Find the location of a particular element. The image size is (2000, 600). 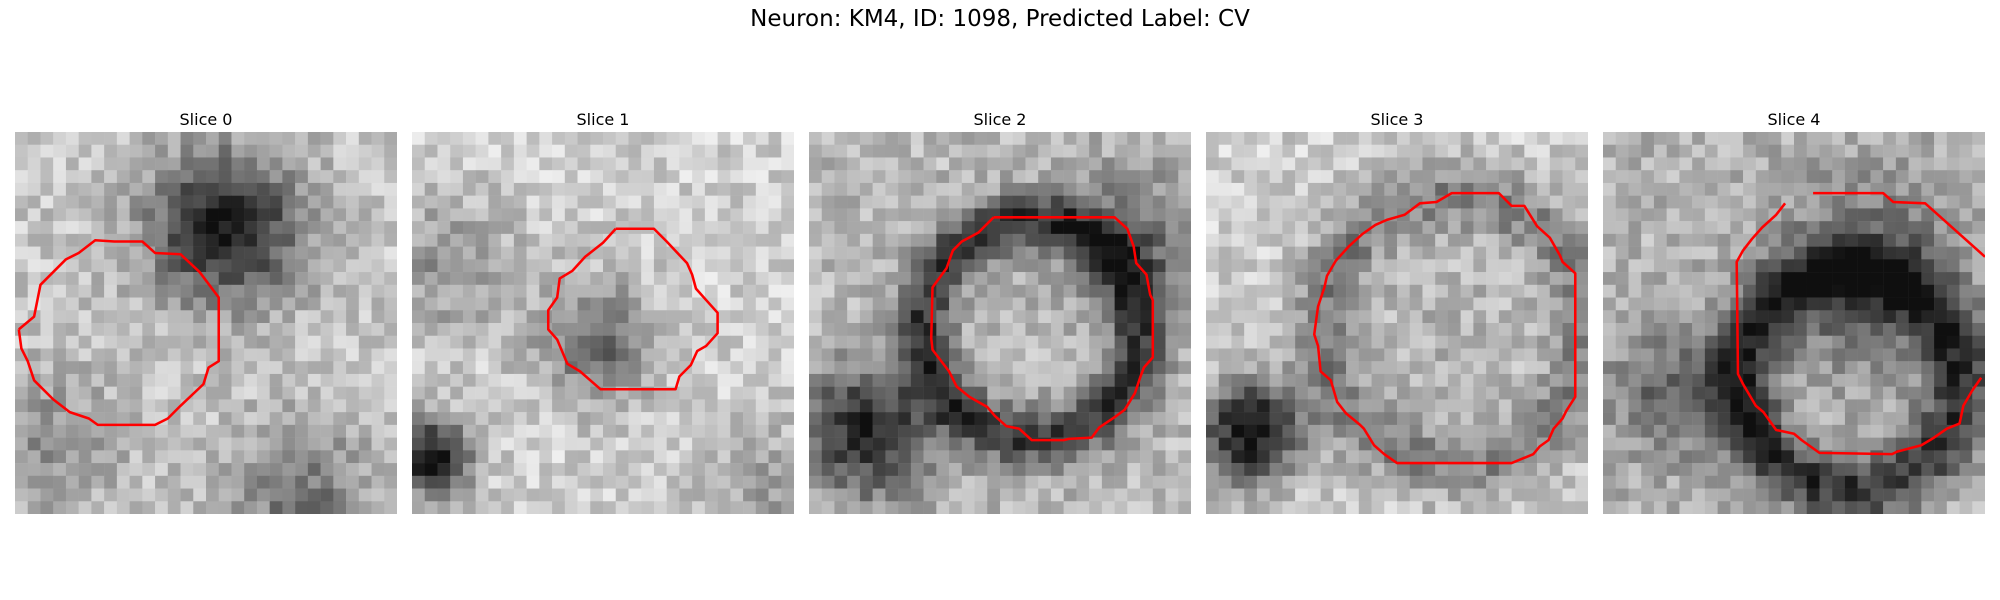

slice-panel-3: Slice 3 is located at coordinates (1397, 311).